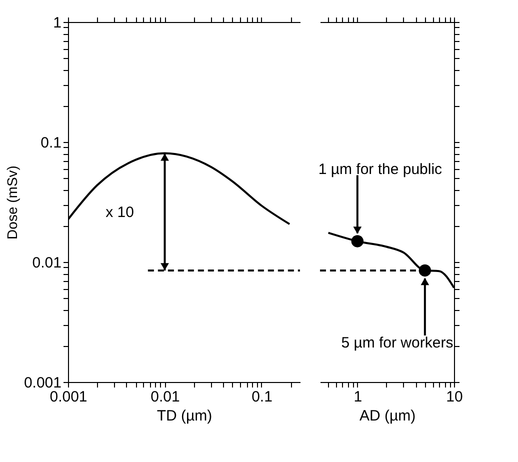 This screenshot has width=518, height=462. What do you see at coordinates (184, 416) in the screenshot?
I see `x-axis-title: TD (µm)` at bounding box center [184, 416].